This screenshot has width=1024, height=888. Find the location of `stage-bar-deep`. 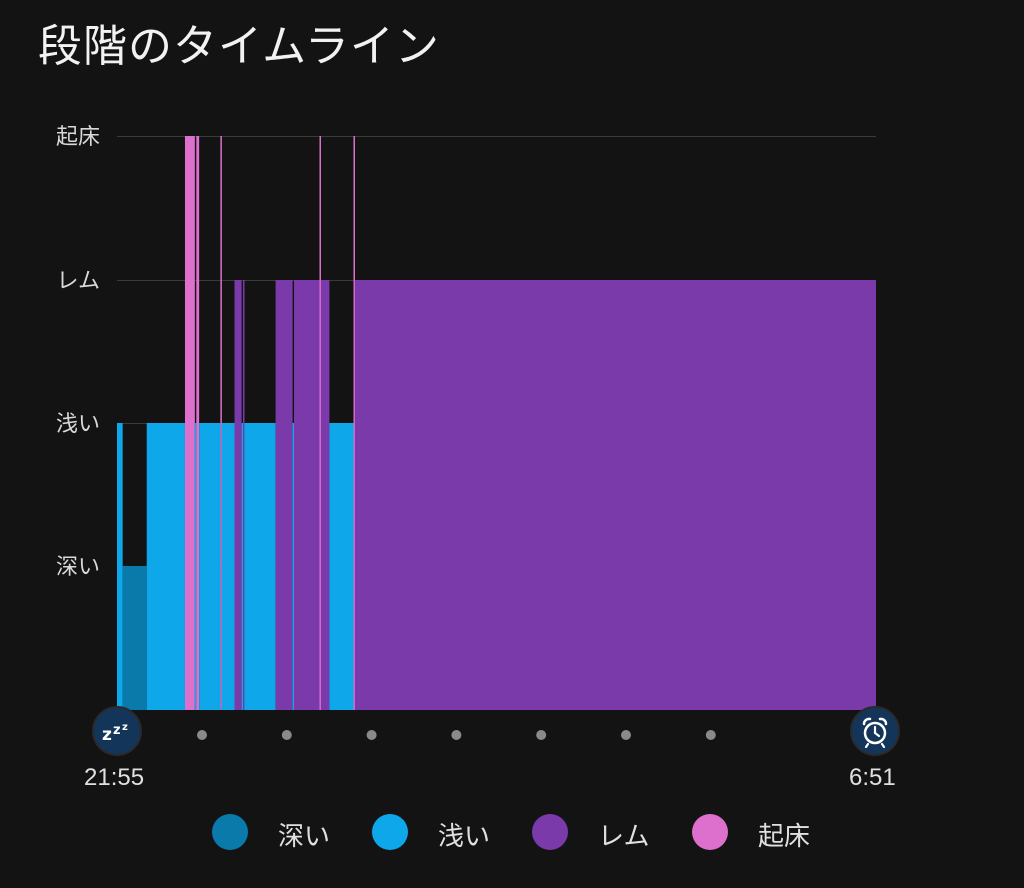

stage-bar-deep is located at coordinates (134, 638).